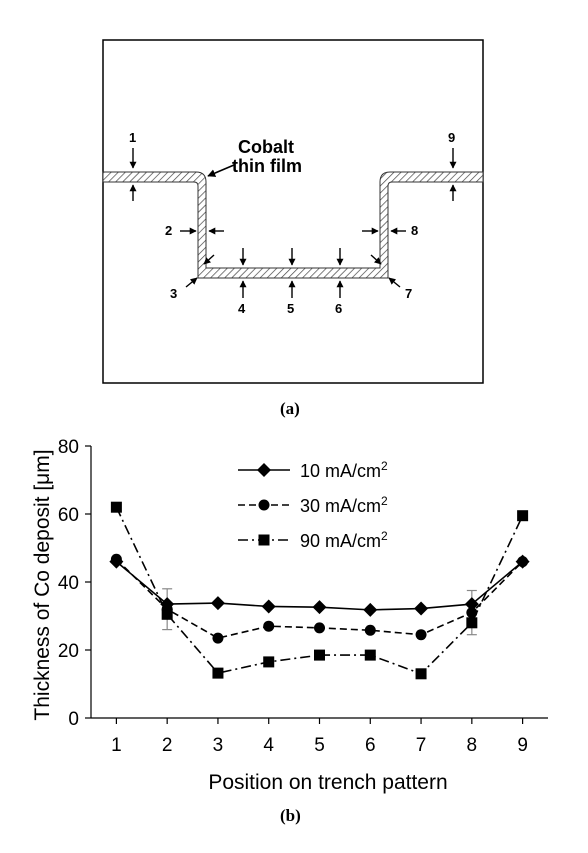  Describe the element at coordinates (242, 282) in the screenshot. I see `position-marker-4: 4` at that location.